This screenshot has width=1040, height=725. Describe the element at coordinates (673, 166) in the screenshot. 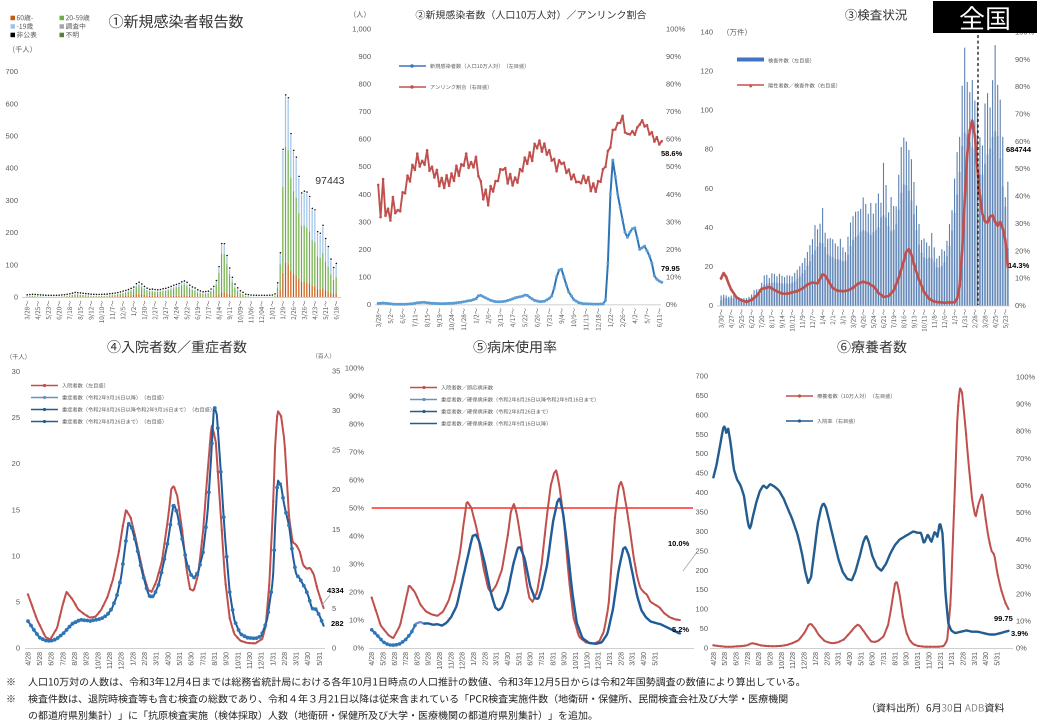

I see `svg-text: 50%` at that location.